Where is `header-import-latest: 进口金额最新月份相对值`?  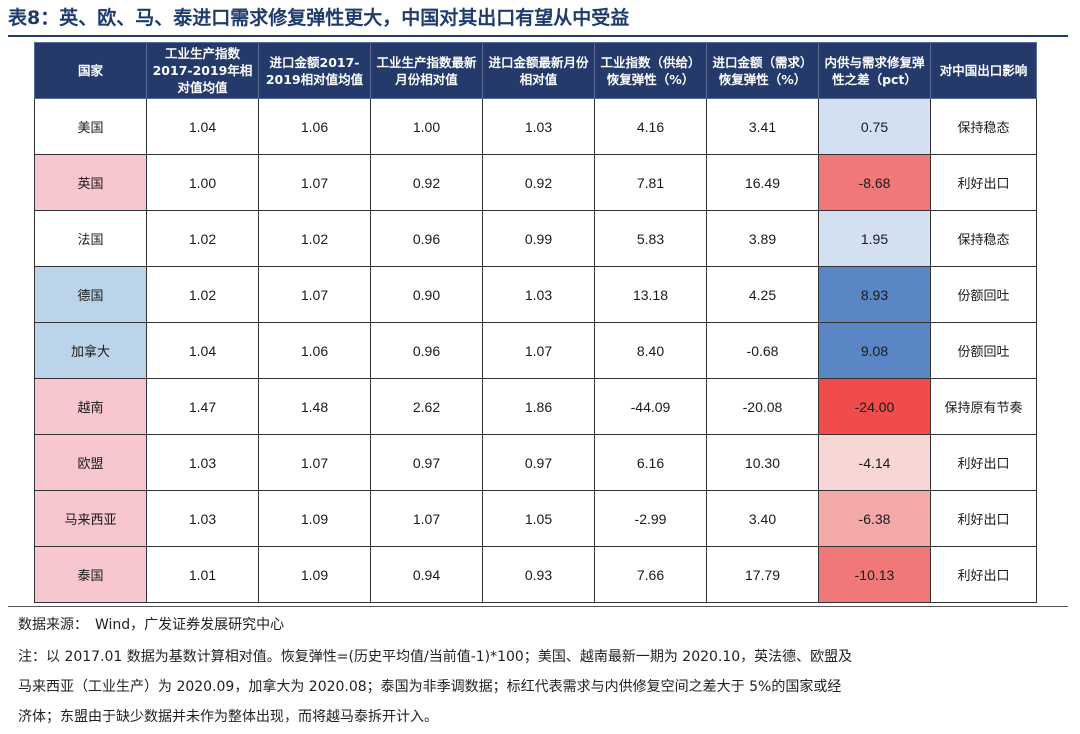 header-import-latest: 进口金额最新月份相对值 is located at coordinates (538, 70).